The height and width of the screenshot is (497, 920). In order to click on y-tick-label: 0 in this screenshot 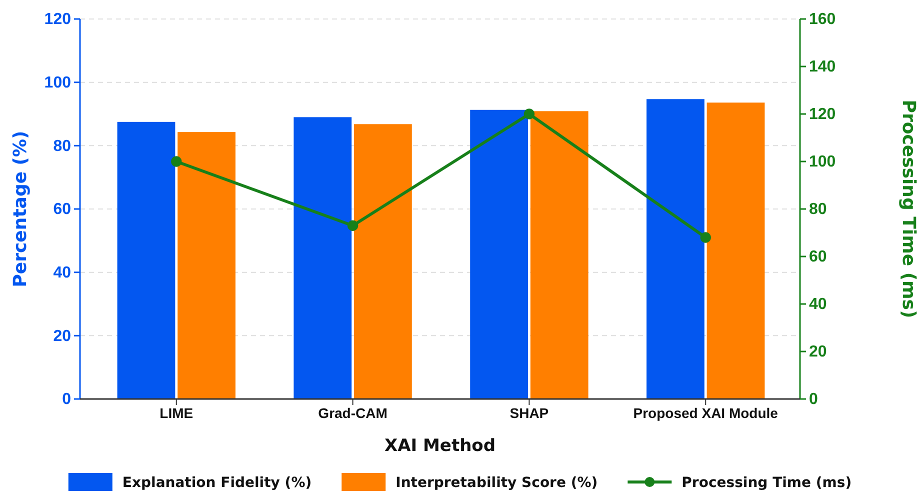, I will do `click(67, 399)`.